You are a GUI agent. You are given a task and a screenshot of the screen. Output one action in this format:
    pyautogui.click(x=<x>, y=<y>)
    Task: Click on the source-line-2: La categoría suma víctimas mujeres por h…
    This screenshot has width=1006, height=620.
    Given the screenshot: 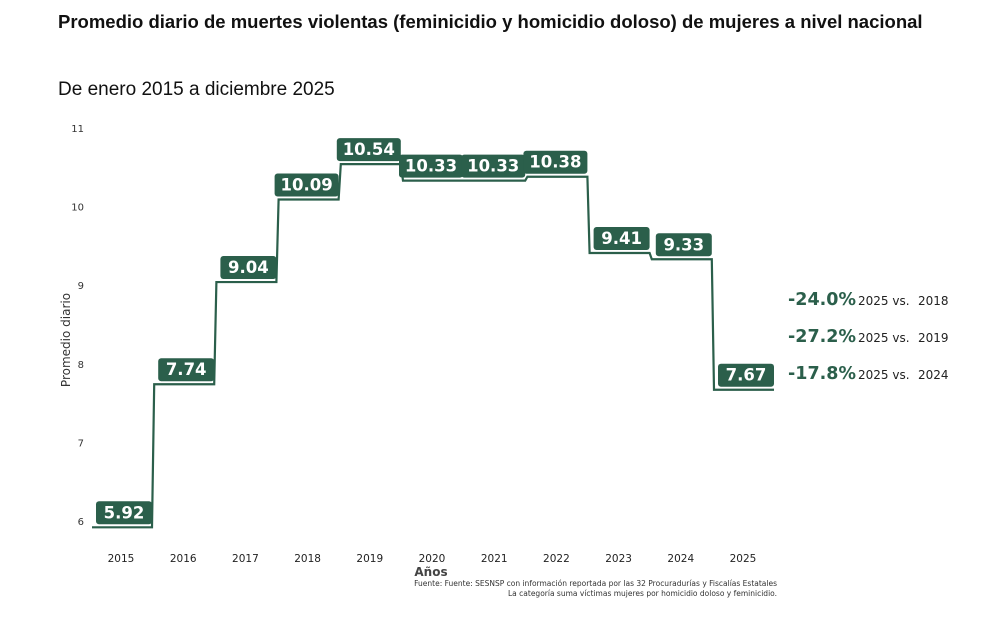 What is the action you would take?
    pyautogui.click(x=642, y=593)
    